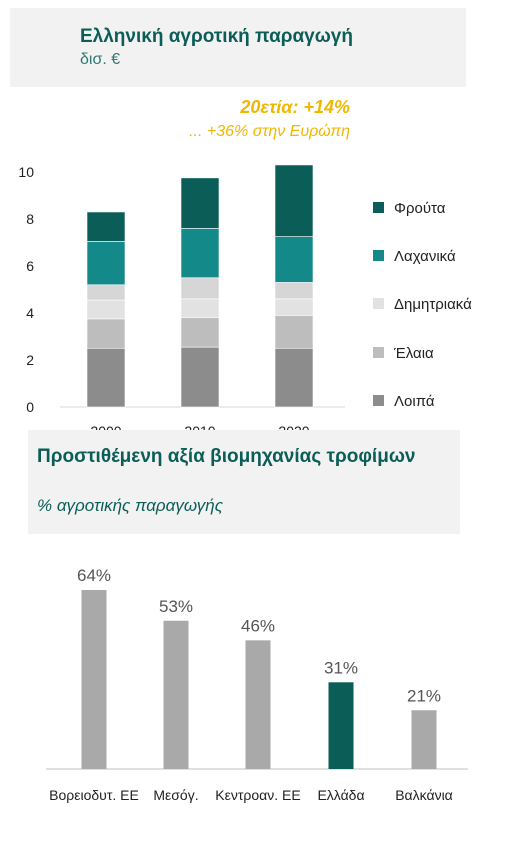 This screenshot has width=509, height=841. I want to click on data-label: 53%, so click(176, 606).